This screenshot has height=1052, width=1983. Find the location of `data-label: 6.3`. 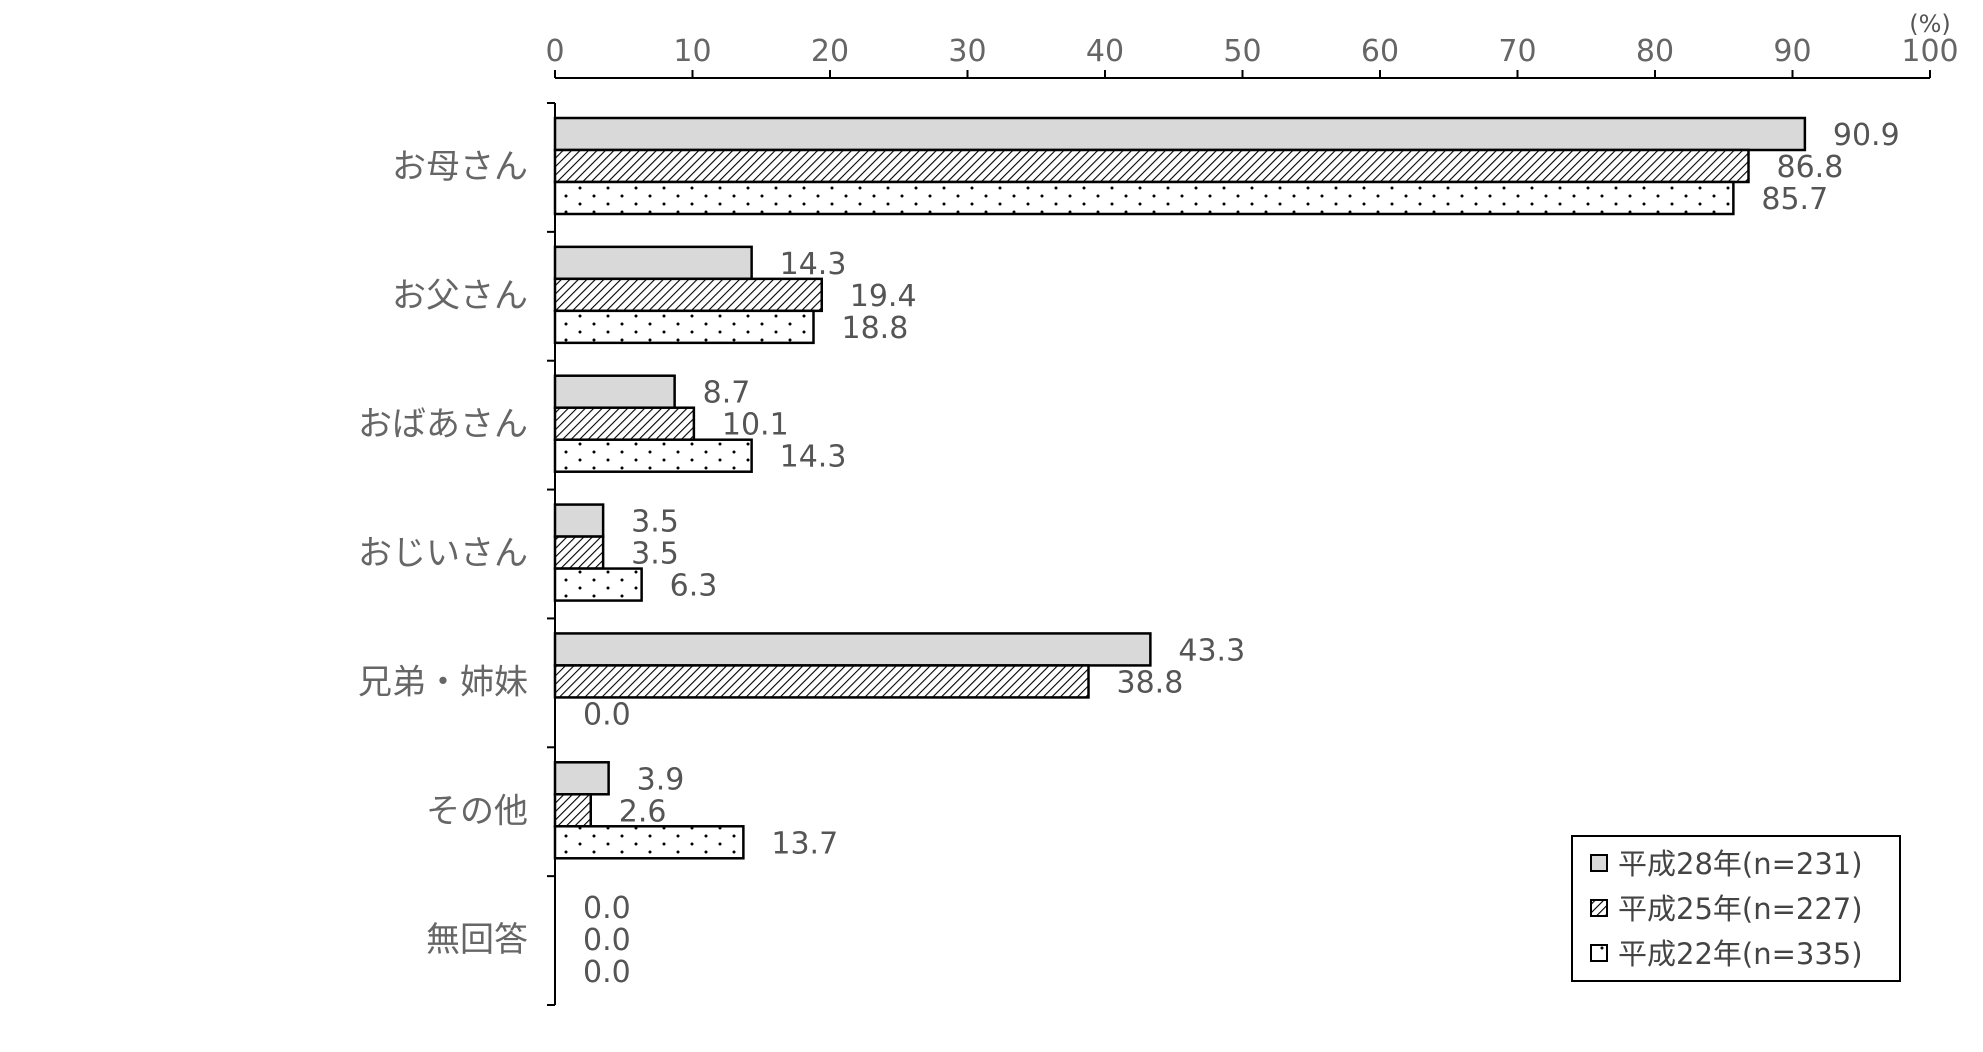

data-label: 6.3 is located at coordinates (694, 586).